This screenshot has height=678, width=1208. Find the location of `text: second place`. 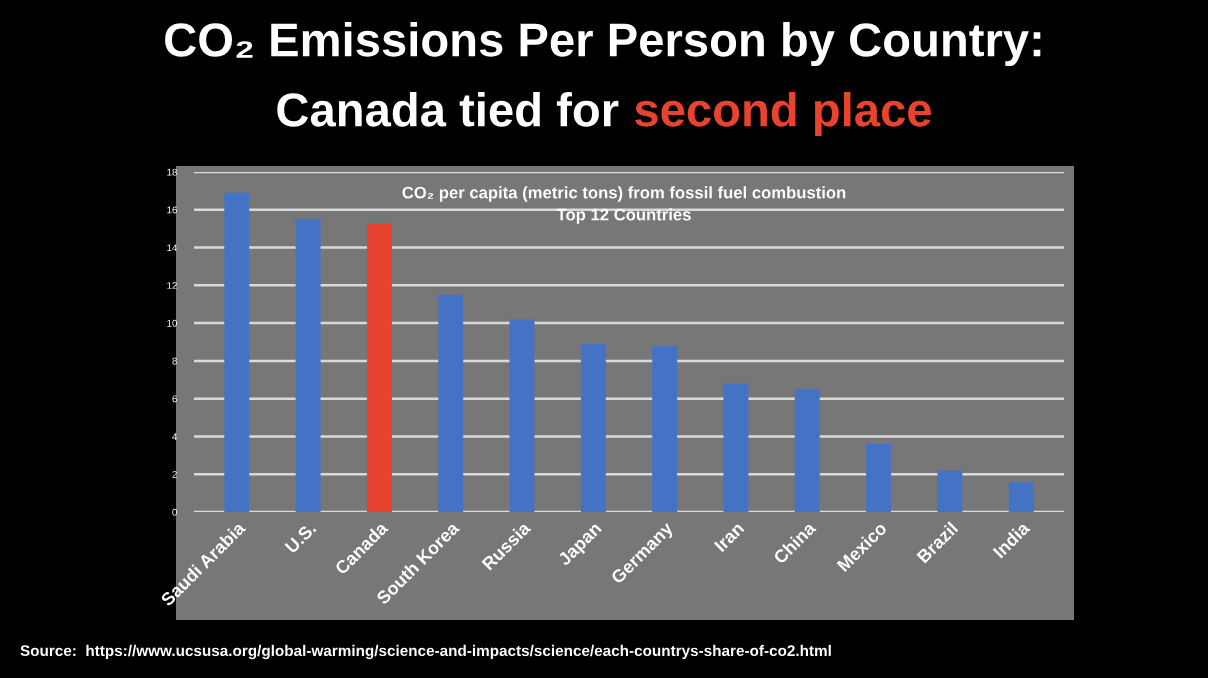

text: second place is located at coordinates (783, 114).